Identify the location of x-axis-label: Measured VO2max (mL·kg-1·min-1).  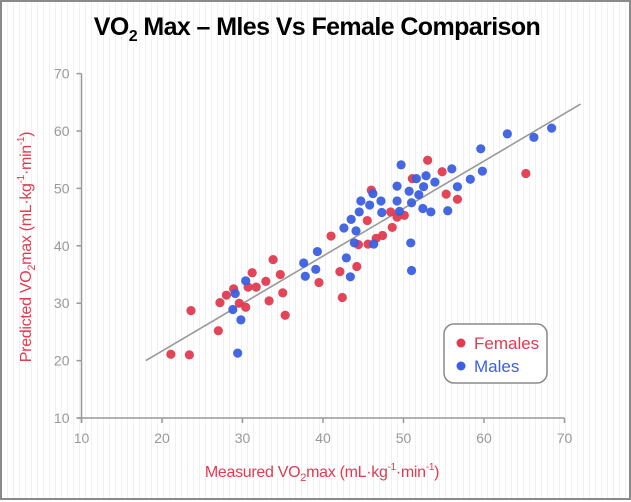
(322, 473).